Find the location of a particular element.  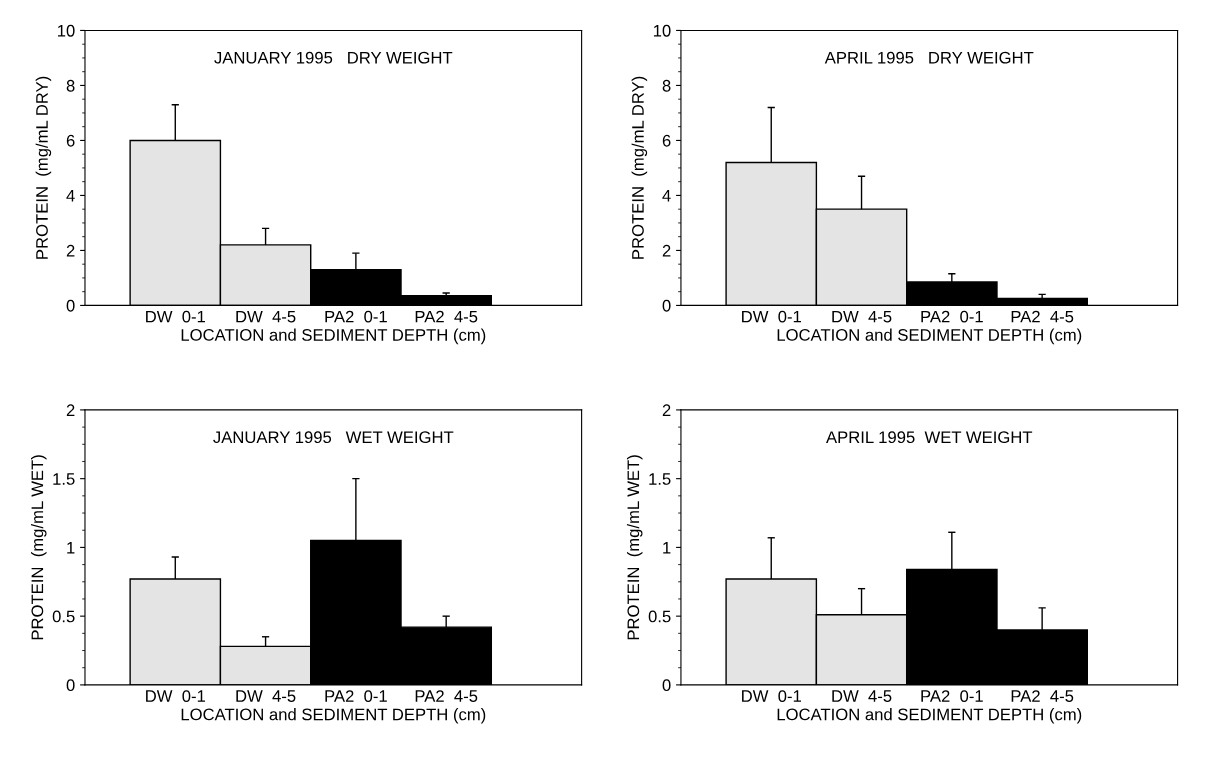

text: APRIL 1995 WET WEIGHT is located at coordinates (929, 437).